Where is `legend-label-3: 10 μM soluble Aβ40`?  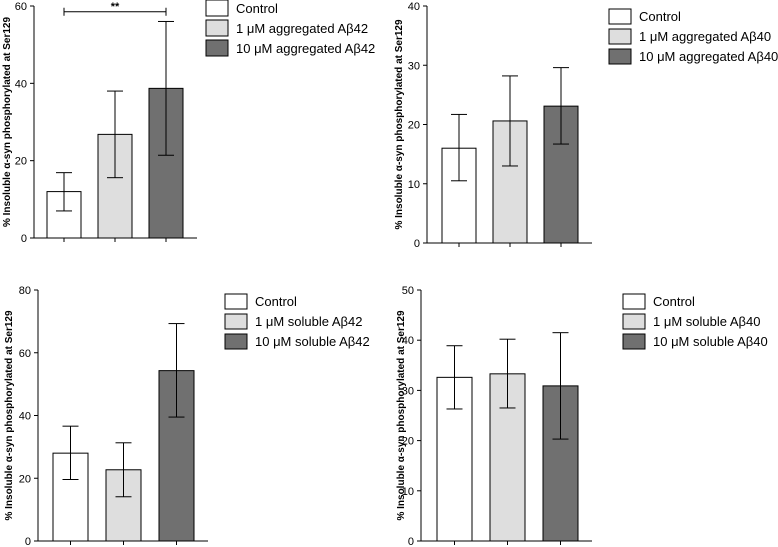 legend-label-3: 10 μM soluble Aβ40 is located at coordinates (710, 341).